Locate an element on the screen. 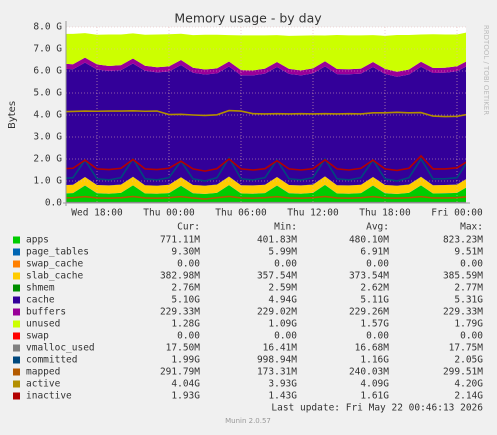 This screenshot has width=497, height=435. legend-header: Cur: is located at coordinates (188, 227).